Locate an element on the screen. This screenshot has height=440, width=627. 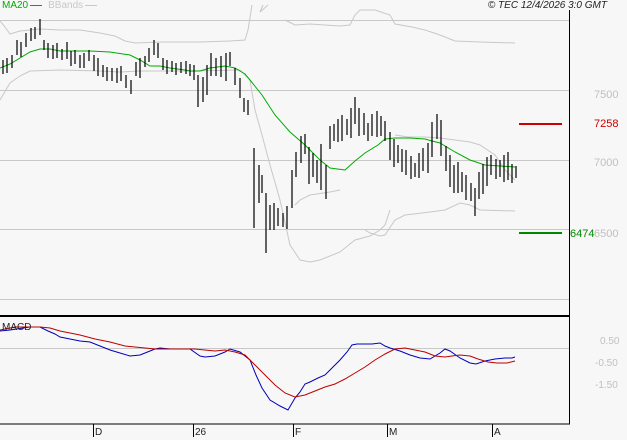
x-tick-mar: M is located at coordinates (393, 432).